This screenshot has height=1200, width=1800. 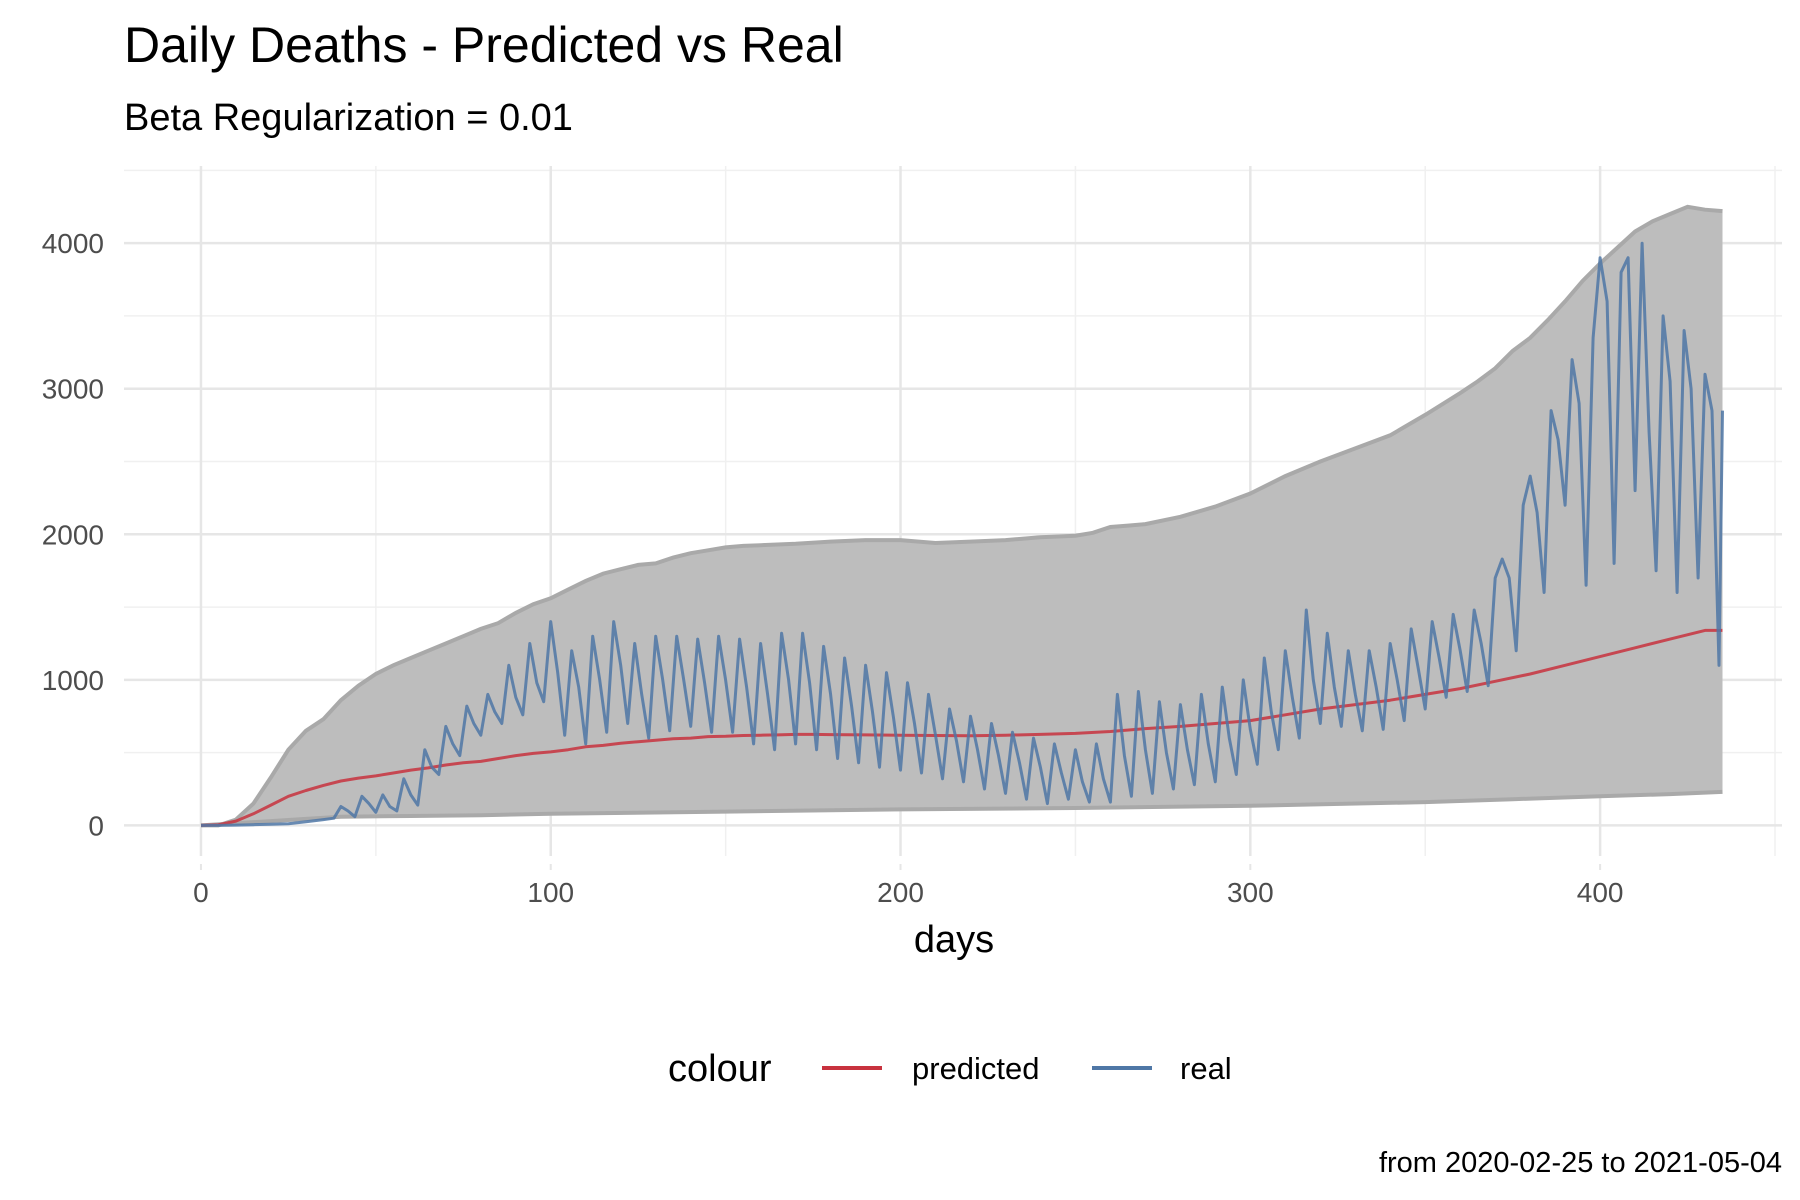 What do you see at coordinates (96, 825) in the screenshot?
I see `y-tick-label: 0` at bounding box center [96, 825].